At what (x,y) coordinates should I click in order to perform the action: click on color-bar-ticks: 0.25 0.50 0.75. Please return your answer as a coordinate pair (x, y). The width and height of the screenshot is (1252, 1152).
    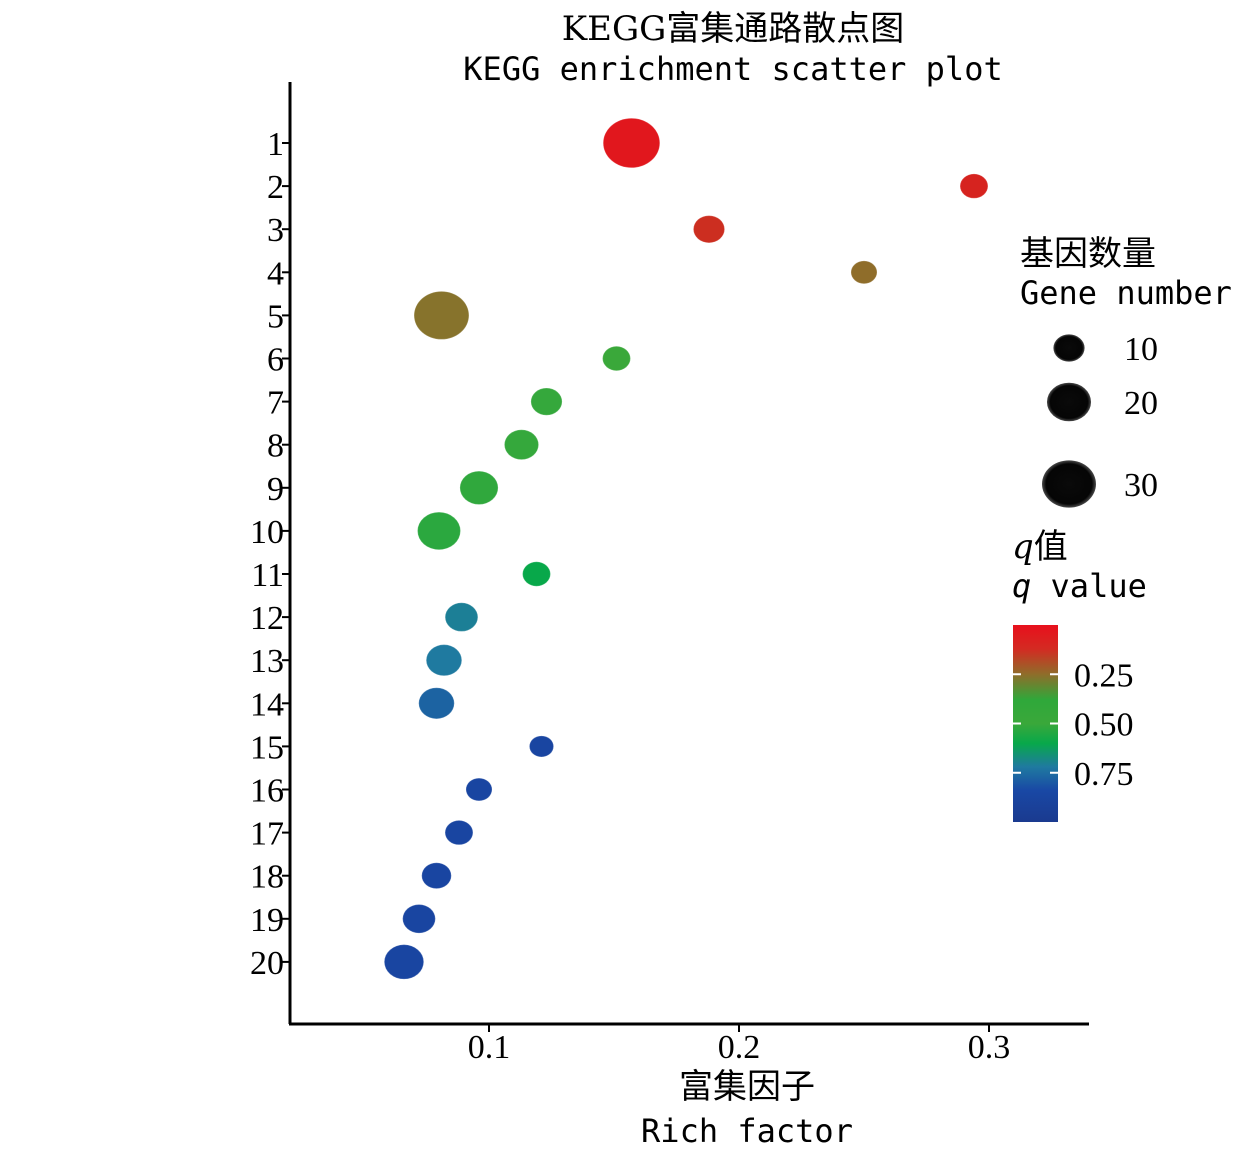
    Looking at the image, I should click on (1073, 725).